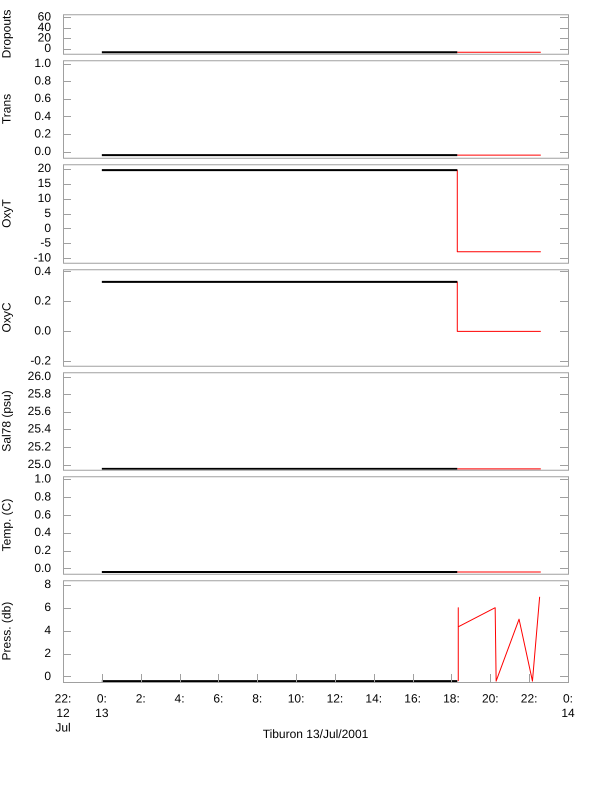 The width and height of the screenshot is (612, 785). Describe the element at coordinates (46, 243) in the screenshot. I see `y-tick-label: -5` at that location.